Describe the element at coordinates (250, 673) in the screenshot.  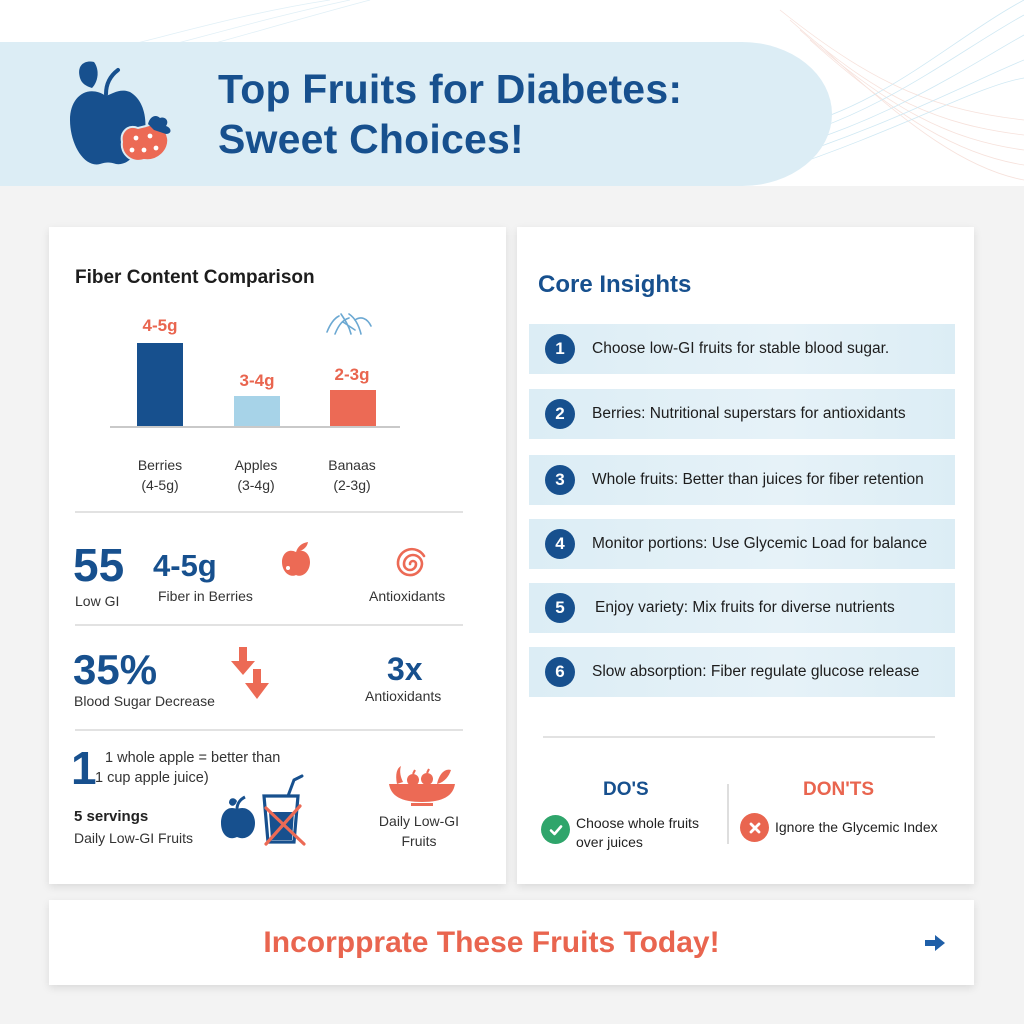
I see `down-arrows-icon` at that location.